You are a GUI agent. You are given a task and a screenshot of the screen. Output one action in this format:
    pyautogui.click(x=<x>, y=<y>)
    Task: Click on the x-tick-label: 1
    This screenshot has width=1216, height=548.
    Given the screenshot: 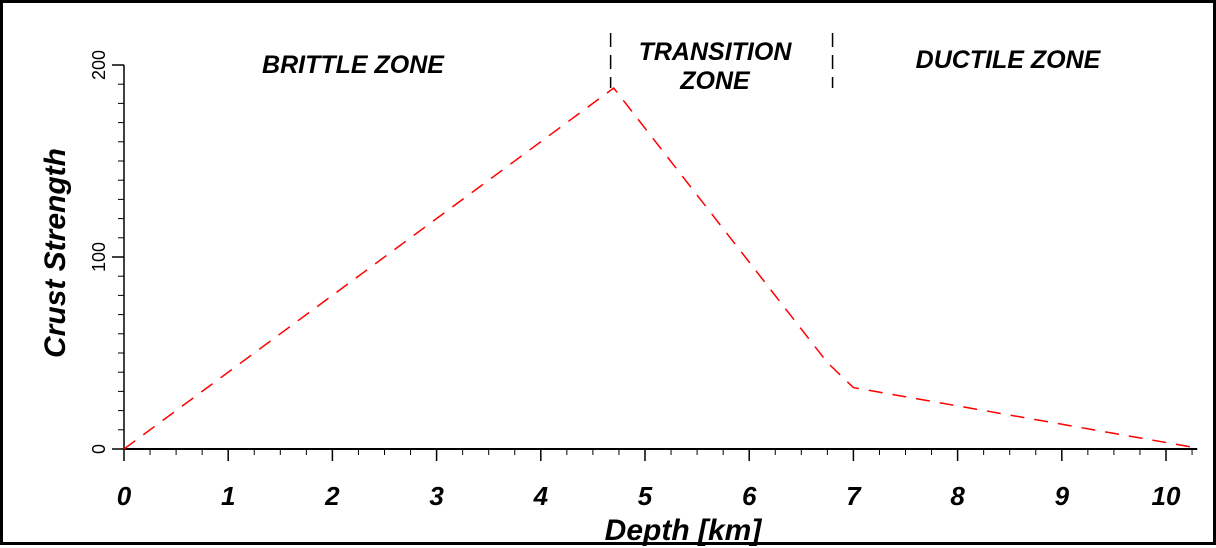 What is the action you would take?
    pyautogui.click(x=228, y=496)
    